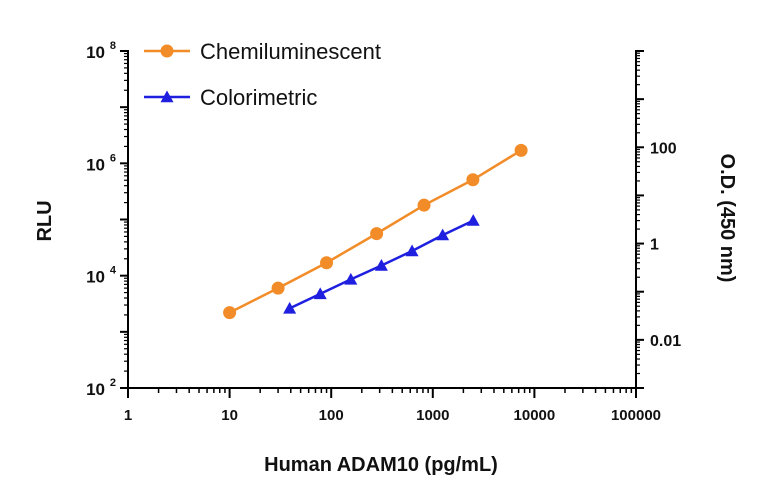 The height and width of the screenshot is (504, 768). Describe the element at coordinates (432, 415) in the screenshot. I see `x-tick-label: 1000` at that location.